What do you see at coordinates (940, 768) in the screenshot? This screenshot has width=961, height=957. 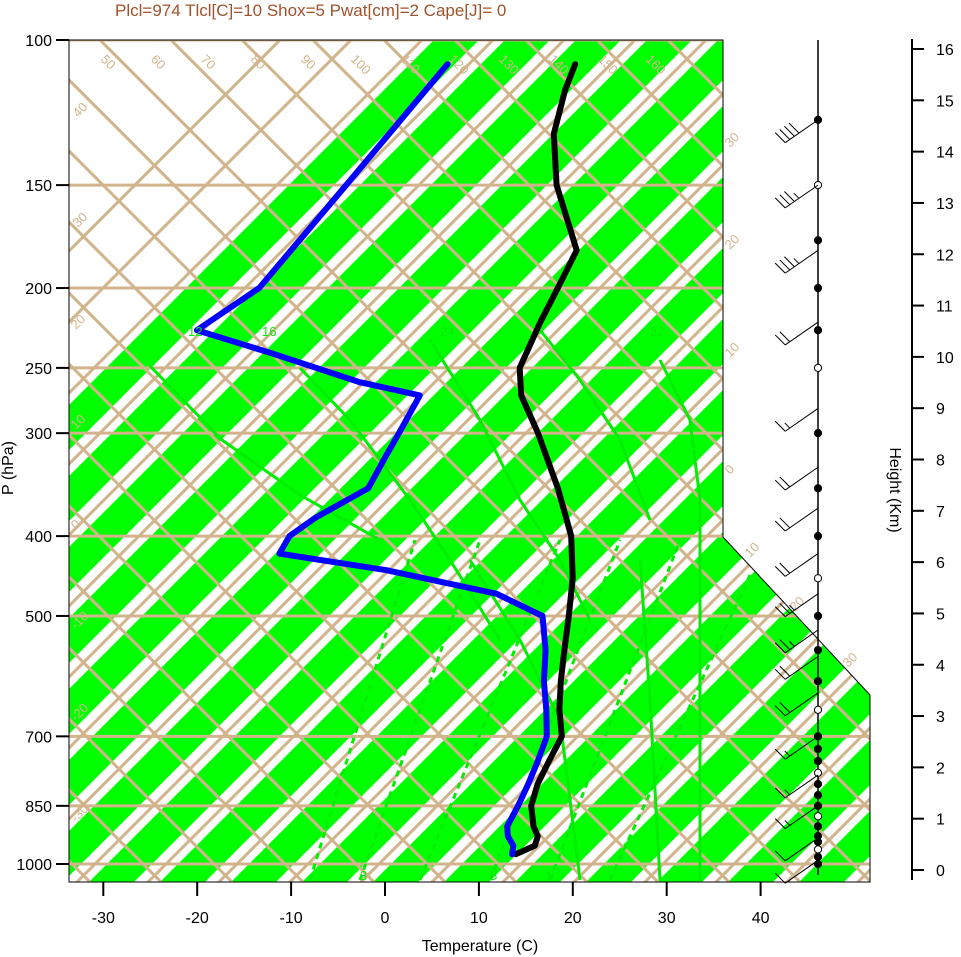 I see `height-tick-label: 2` at bounding box center [940, 768].